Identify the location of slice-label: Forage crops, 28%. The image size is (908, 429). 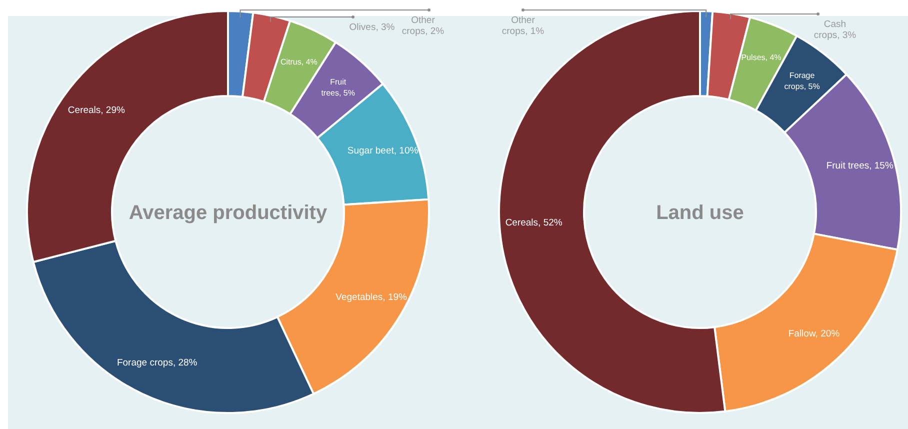
(157, 363).